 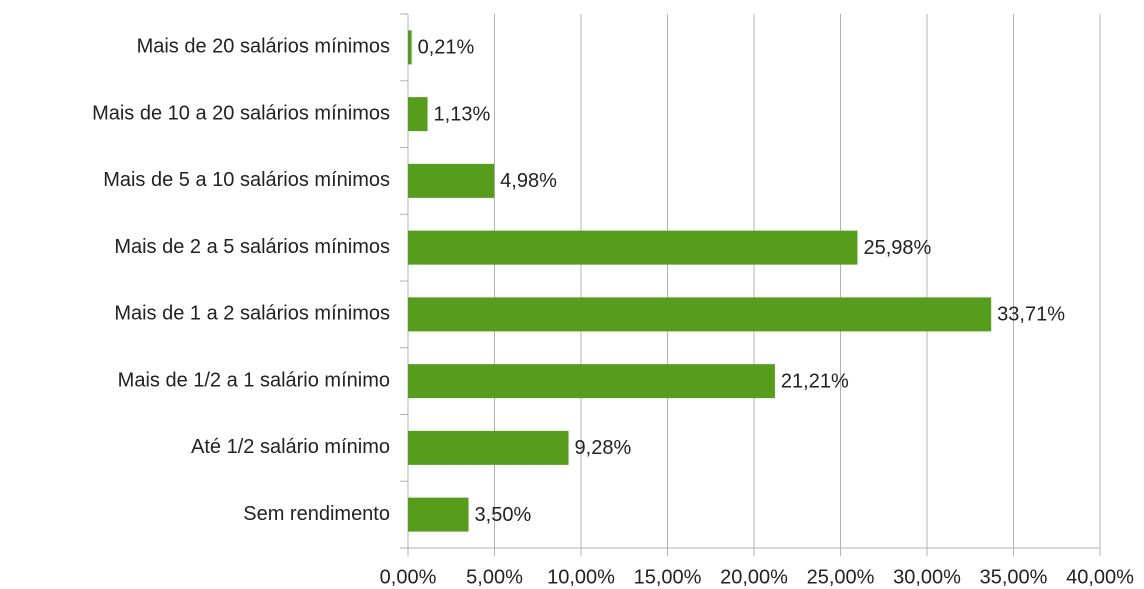 I want to click on x-tick-label: 30,00%, so click(x=927, y=577).